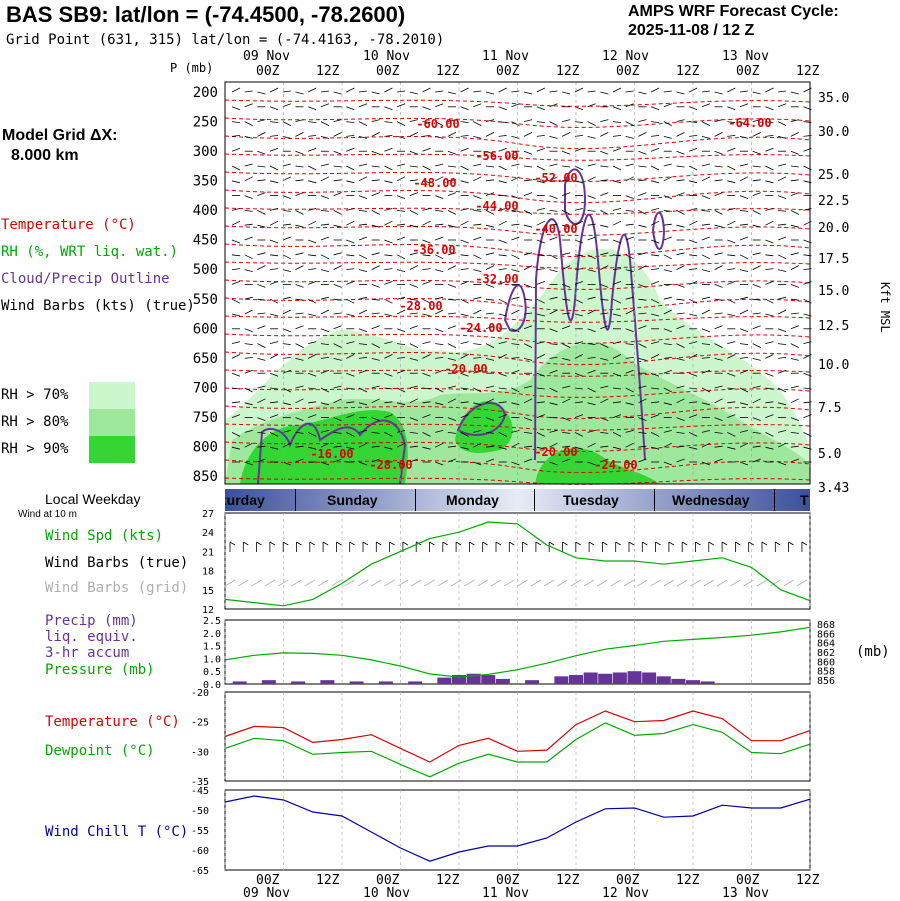 The height and width of the screenshot is (901, 900). I want to click on temperature-contour-label: -52.00, so click(555, 178).